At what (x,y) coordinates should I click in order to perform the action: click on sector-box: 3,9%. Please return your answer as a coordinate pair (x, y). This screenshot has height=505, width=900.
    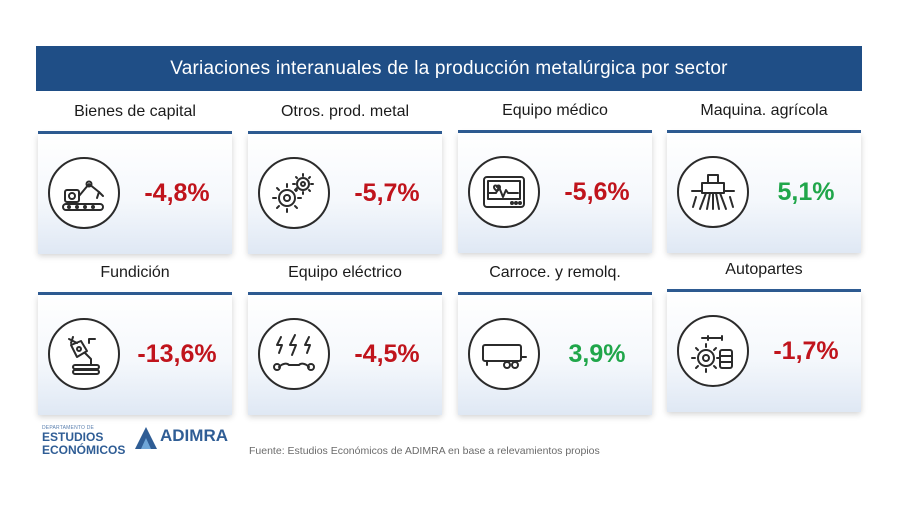
    Looking at the image, I should click on (555, 355).